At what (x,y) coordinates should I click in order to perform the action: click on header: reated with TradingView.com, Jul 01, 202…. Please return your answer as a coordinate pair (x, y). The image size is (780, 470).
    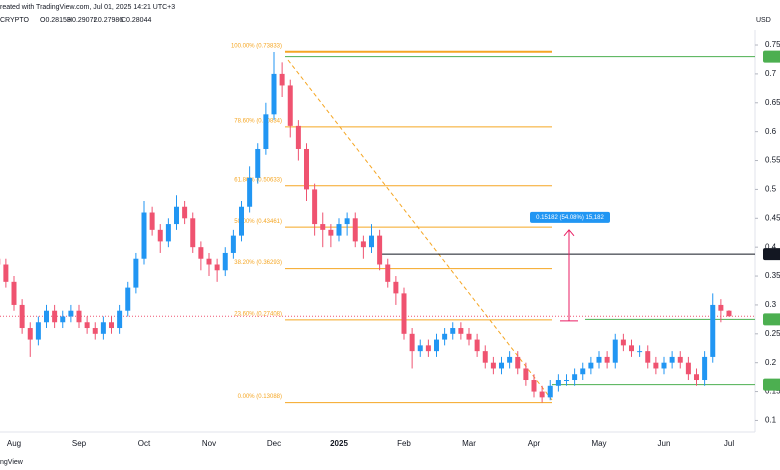
    Looking at the image, I should click on (87, 7).